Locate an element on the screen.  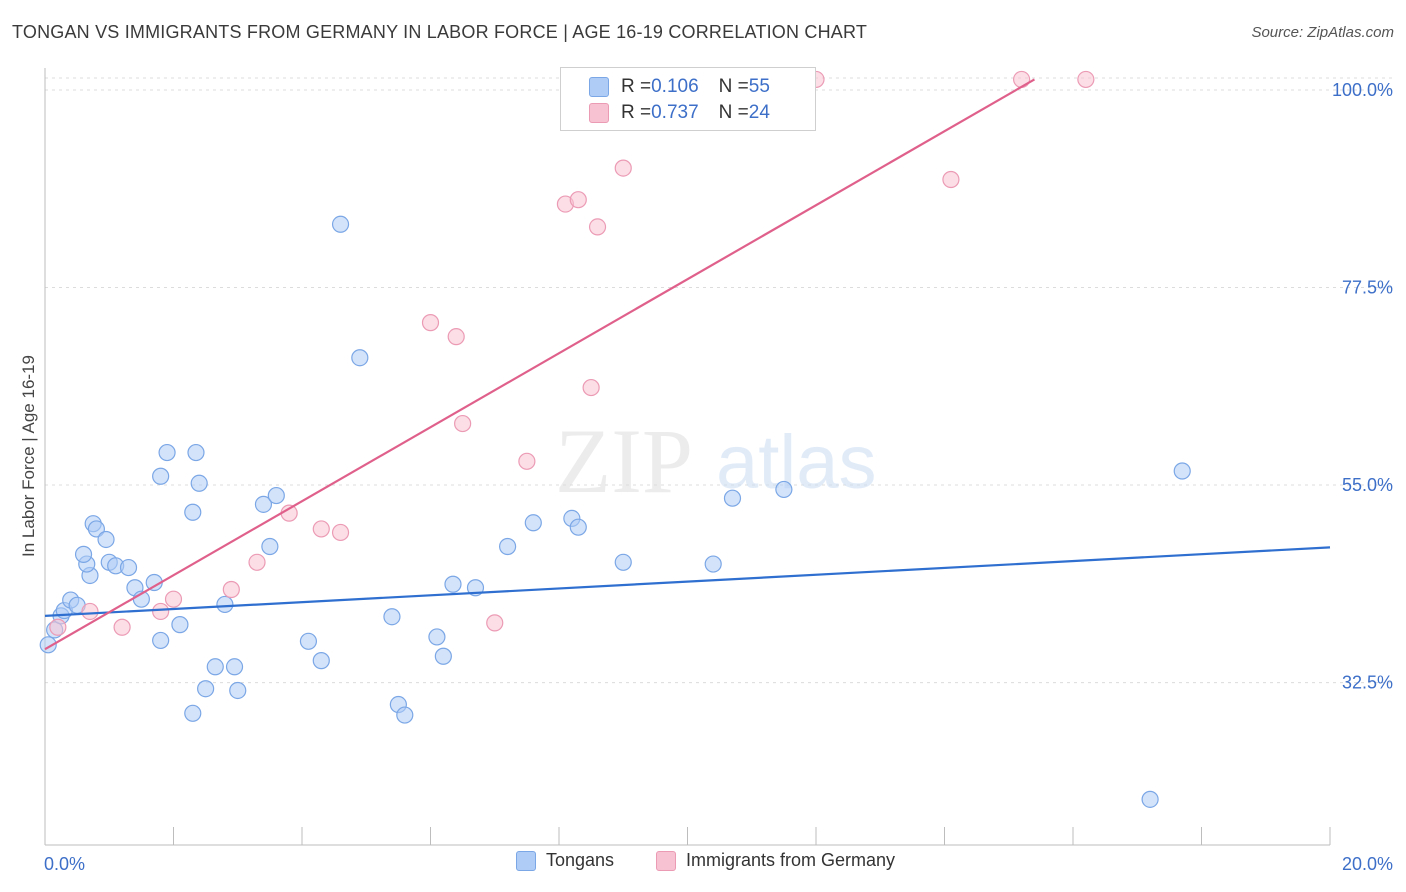
source-credit: Source: ZipAtlas.com is located at coordinates (1322, 32).